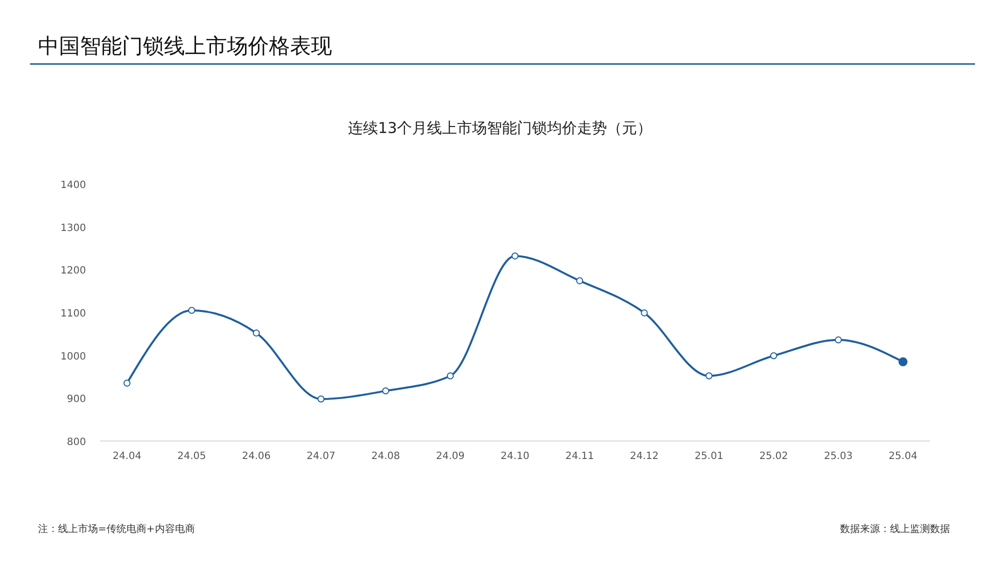 This screenshot has width=1000, height=562. What do you see at coordinates (500, 128) in the screenshot?
I see `chart-subtitle: 连续13个月线上市场智能门锁均价走势（元）` at bounding box center [500, 128].